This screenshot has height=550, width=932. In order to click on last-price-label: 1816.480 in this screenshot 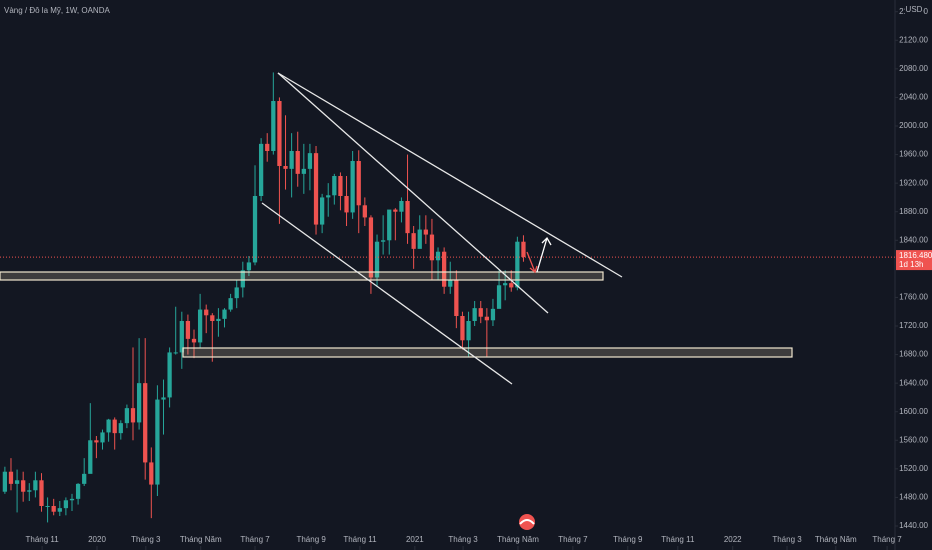, I will do `click(915, 255)`.